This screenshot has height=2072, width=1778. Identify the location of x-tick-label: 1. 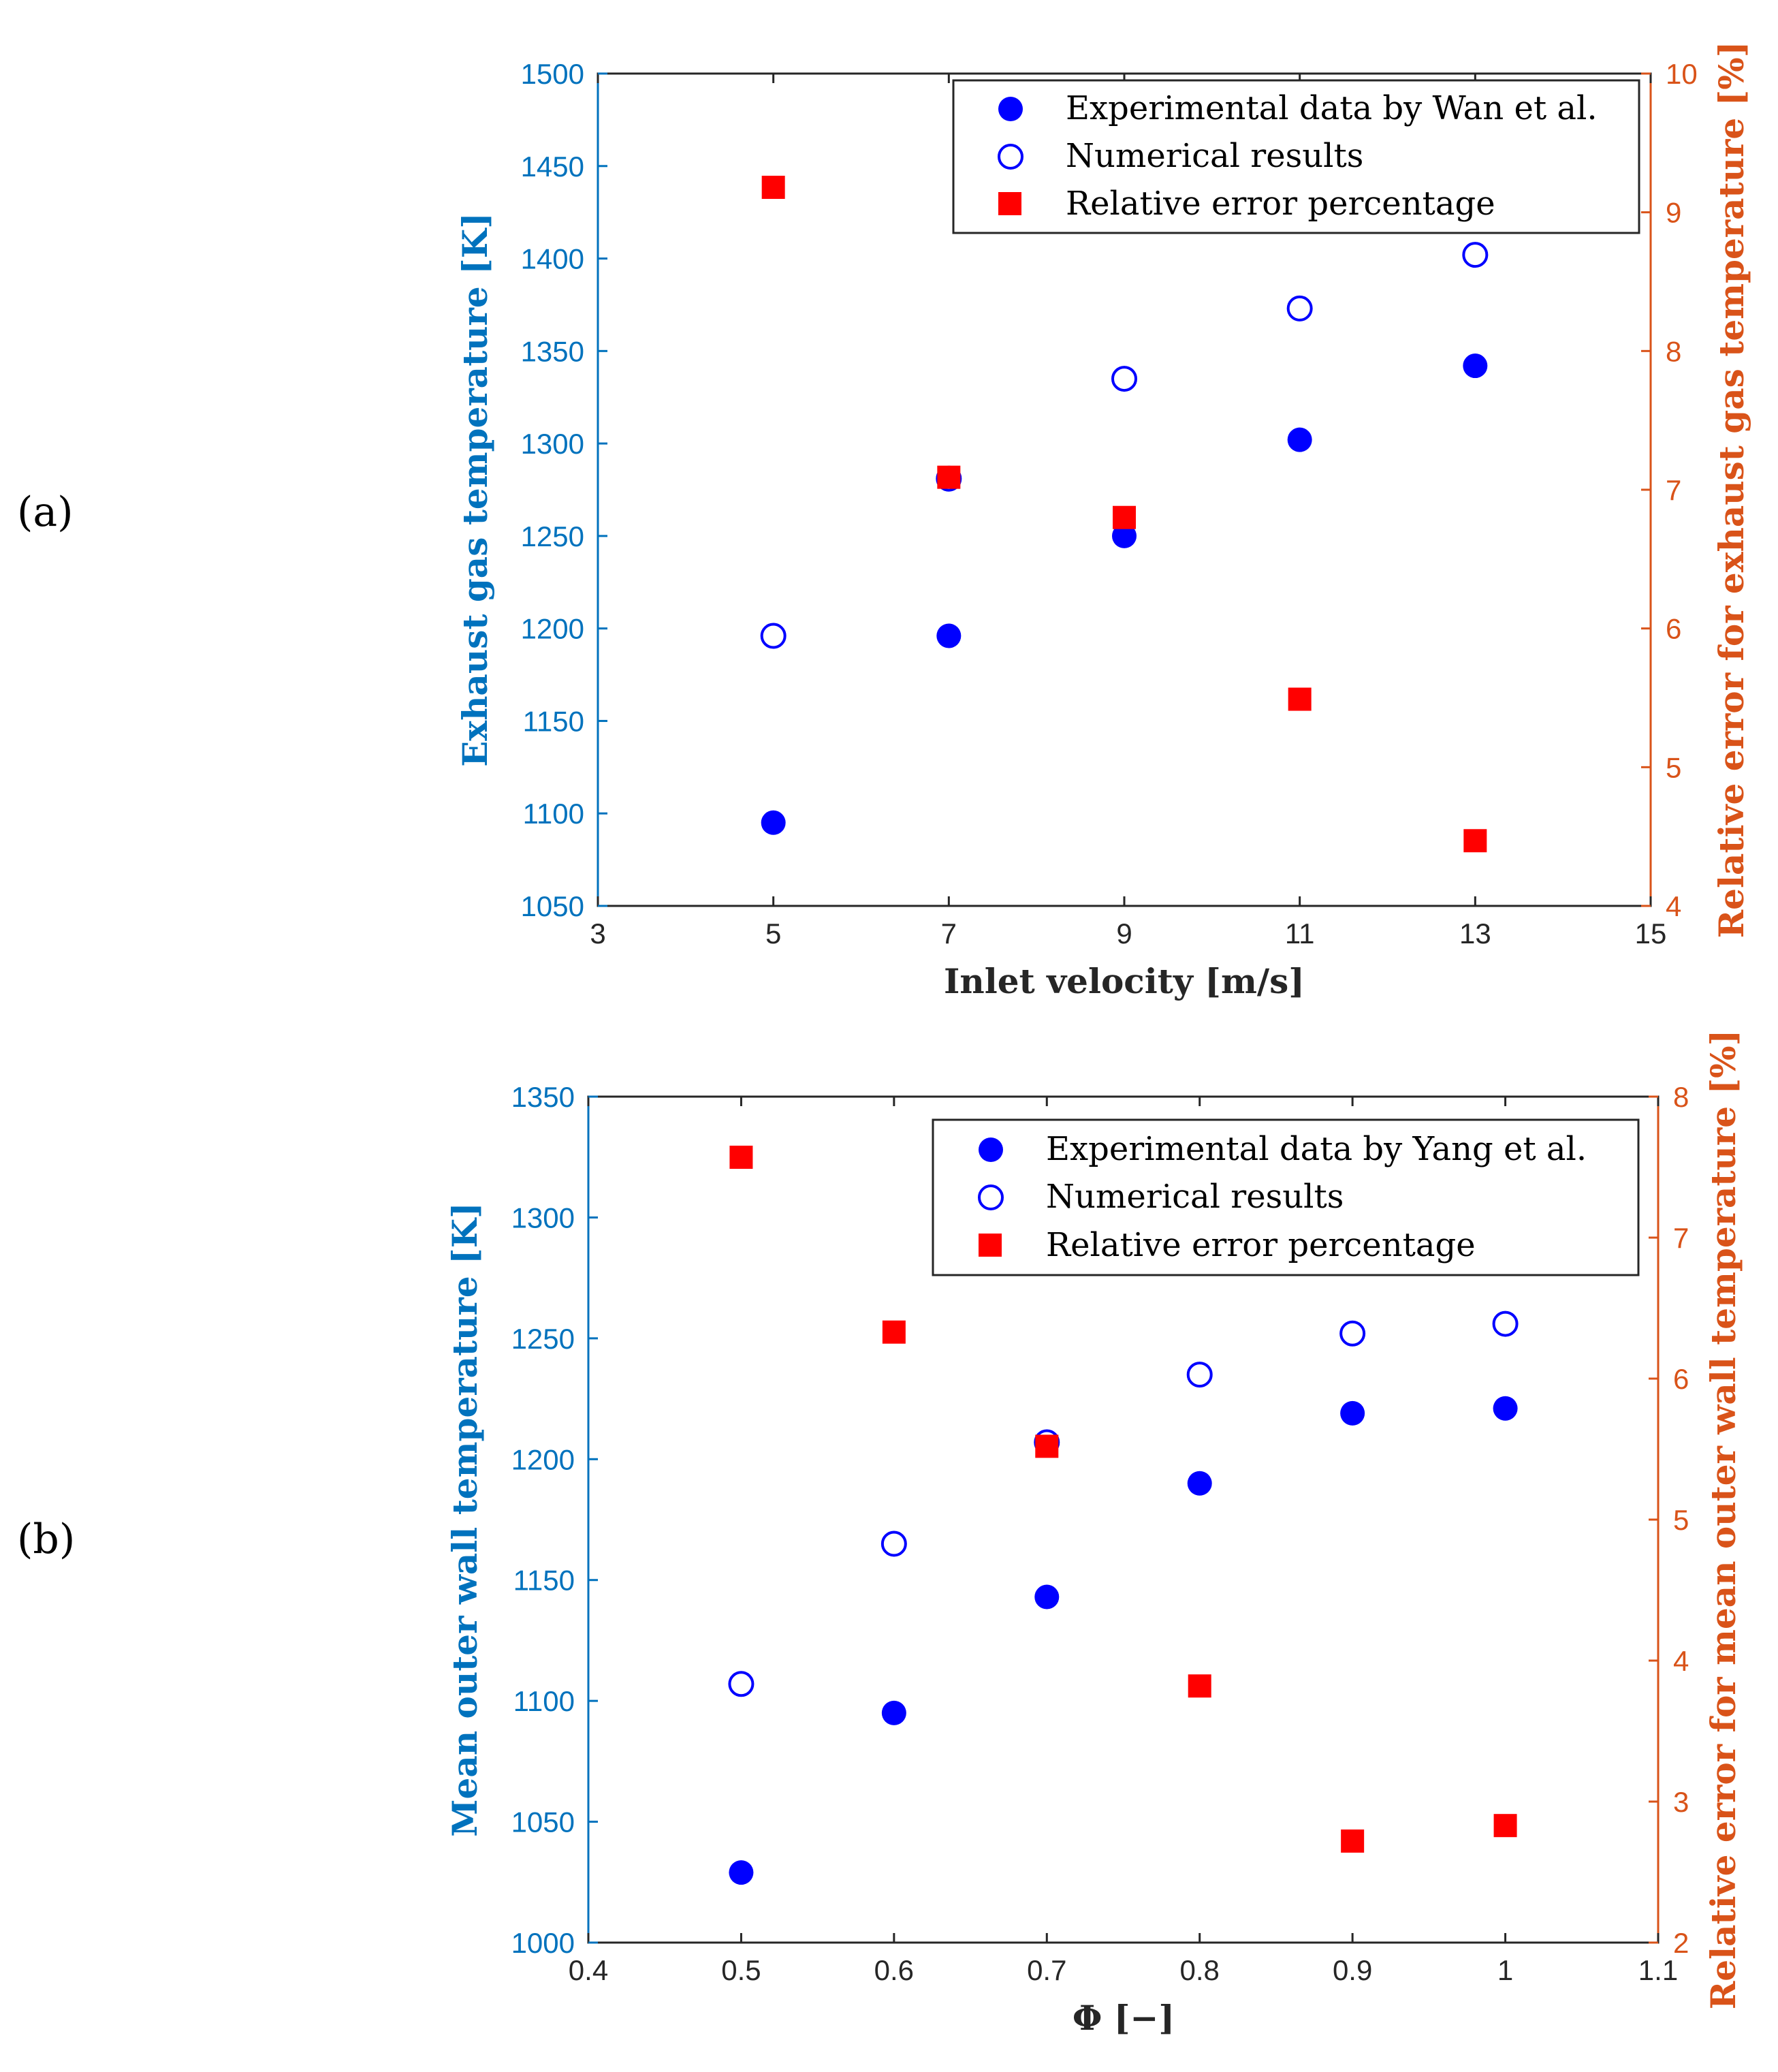
(1505, 1970).